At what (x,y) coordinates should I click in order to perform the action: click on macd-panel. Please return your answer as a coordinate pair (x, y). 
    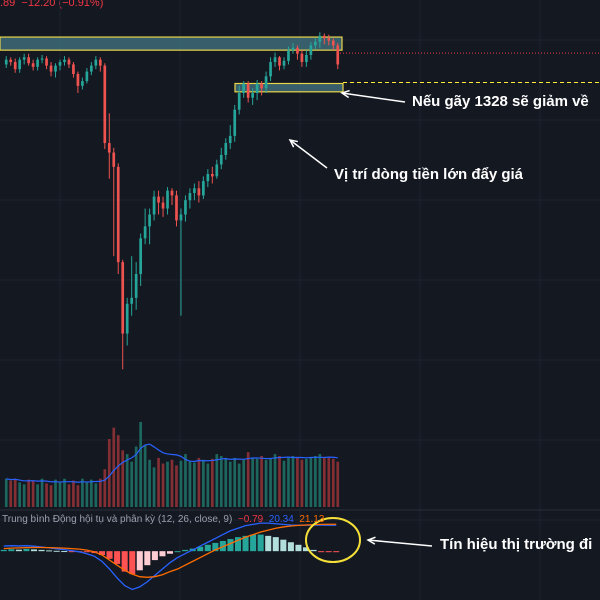
    Looking at the image, I should click on (180, 554).